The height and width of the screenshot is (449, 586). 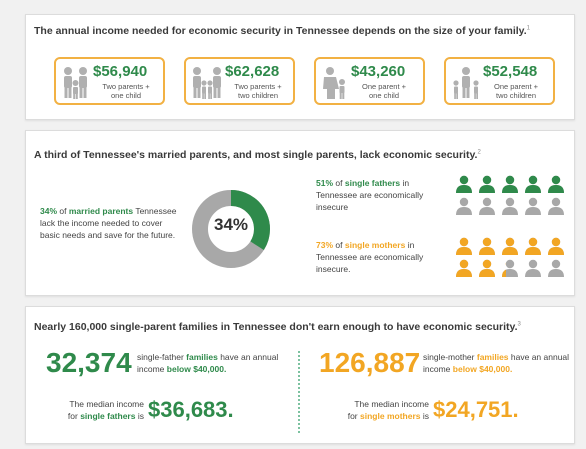 I want to click on single-father-families-count: 32,374, so click(x=89, y=362).